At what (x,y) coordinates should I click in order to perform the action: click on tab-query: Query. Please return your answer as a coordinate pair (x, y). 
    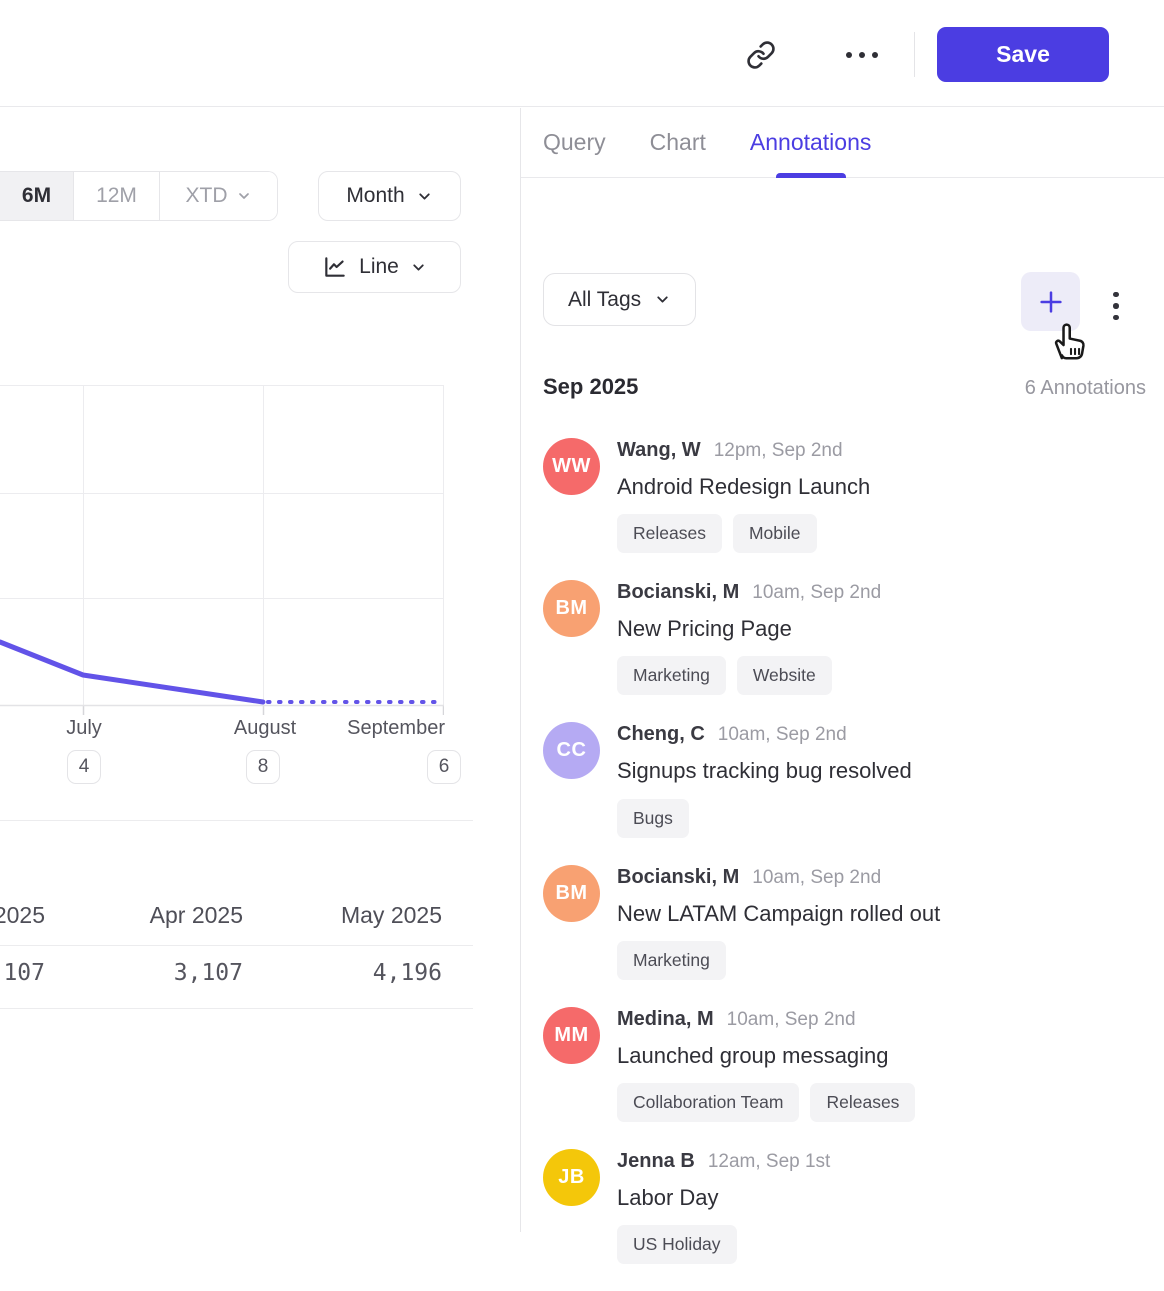
    Looking at the image, I should click on (574, 142).